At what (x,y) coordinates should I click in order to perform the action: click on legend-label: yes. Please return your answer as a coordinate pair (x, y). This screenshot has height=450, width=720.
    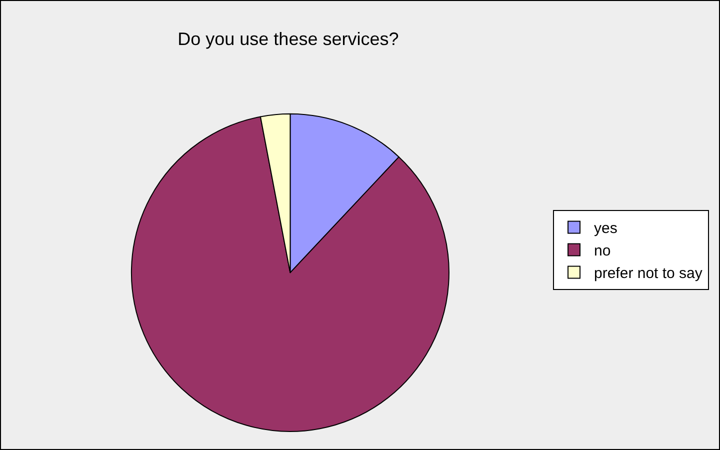
    Looking at the image, I should click on (606, 229).